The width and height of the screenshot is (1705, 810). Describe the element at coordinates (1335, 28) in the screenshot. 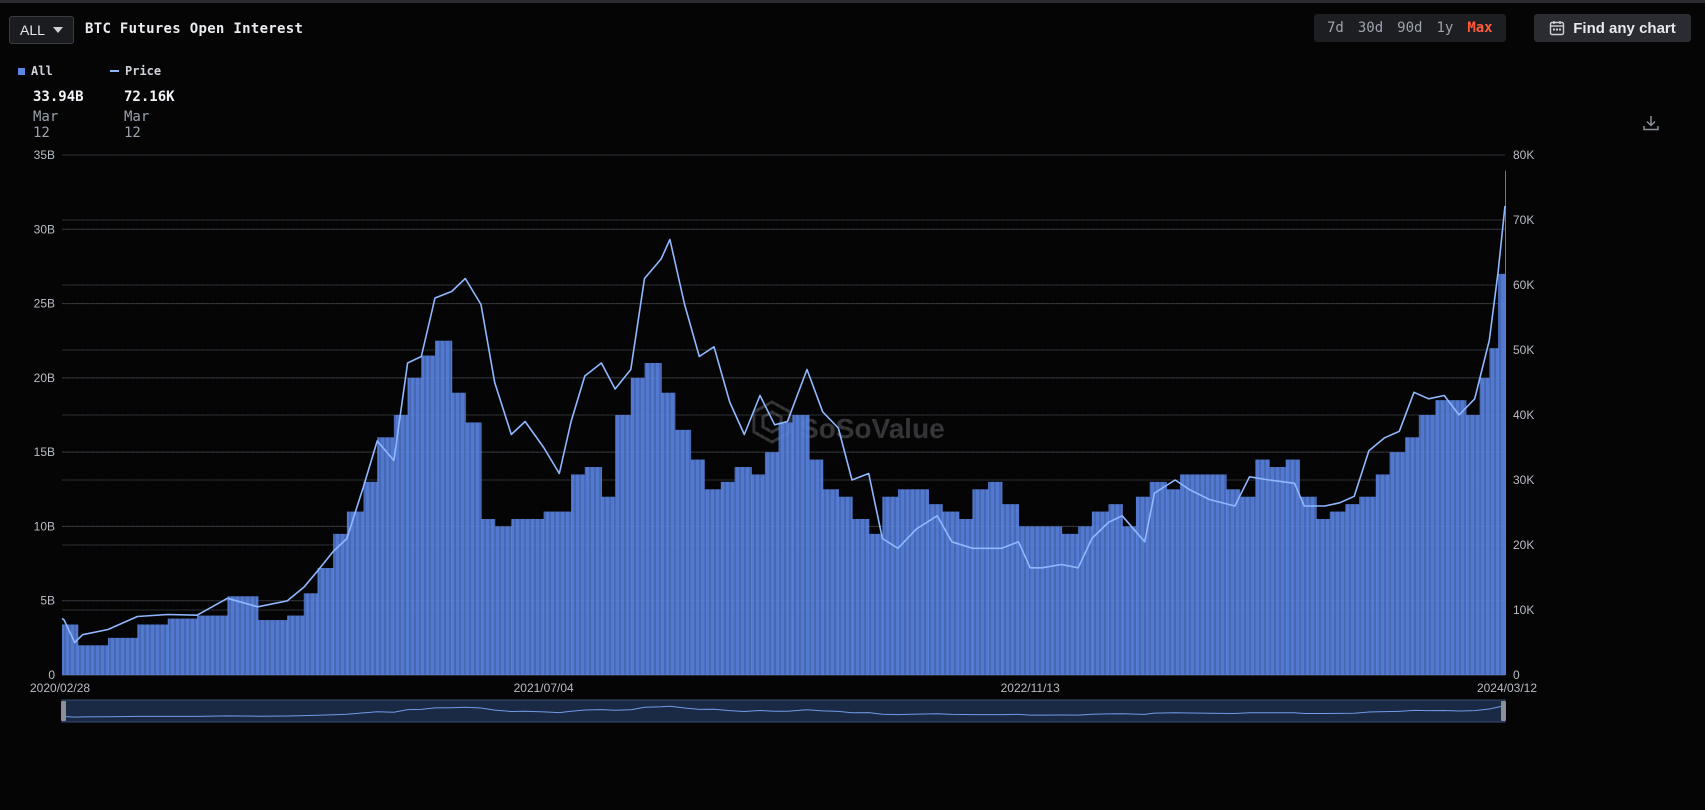

I see `range-7d: 7d` at that location.